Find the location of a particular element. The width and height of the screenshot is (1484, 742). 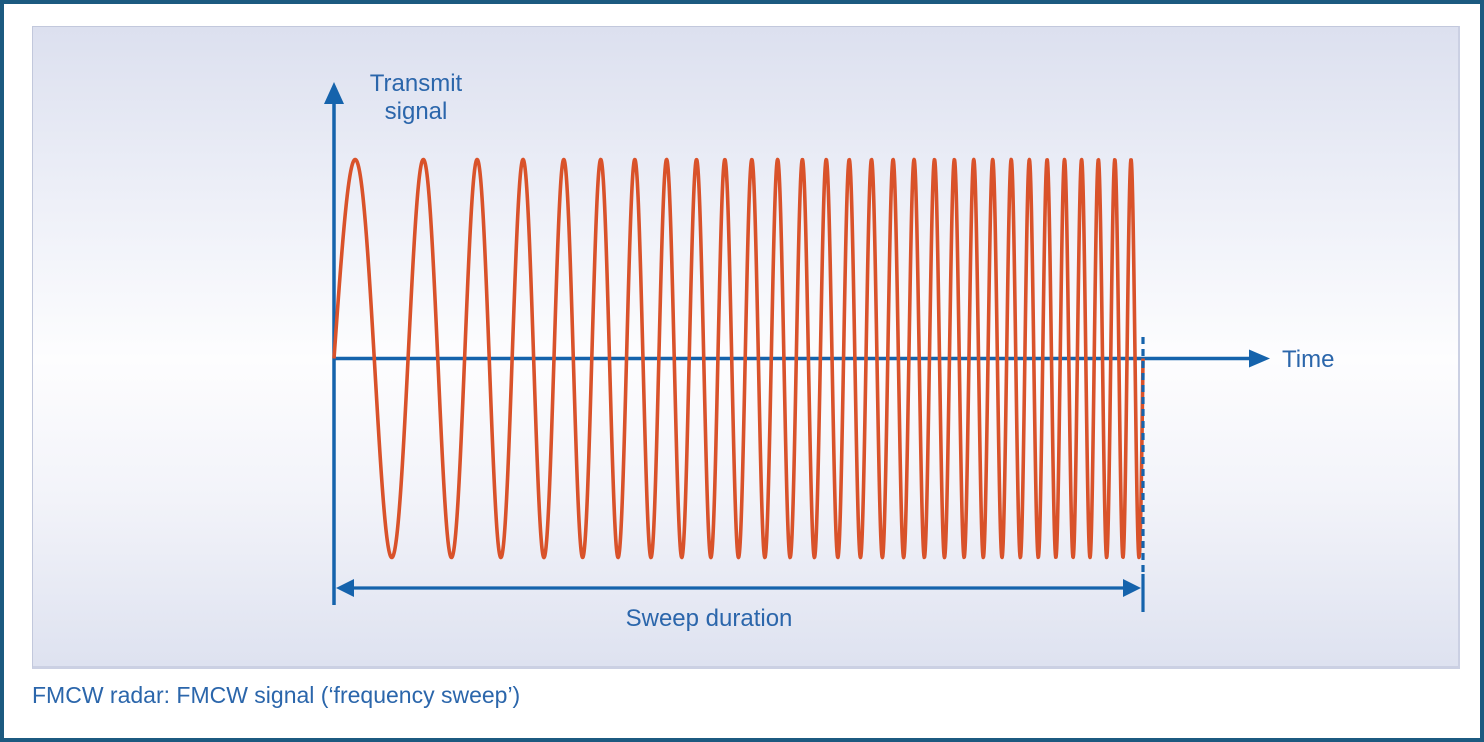

sweep-duration-arrow is located at coordinates (738, 588).